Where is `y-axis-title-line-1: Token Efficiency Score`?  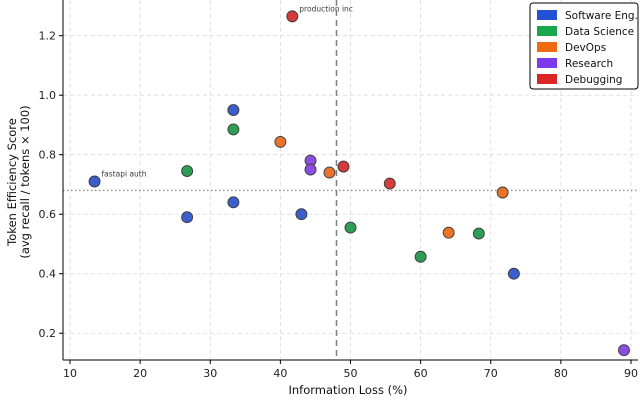 y-axis-title-line-1: Token Efficiency Score is located at coordinates (12, 182).